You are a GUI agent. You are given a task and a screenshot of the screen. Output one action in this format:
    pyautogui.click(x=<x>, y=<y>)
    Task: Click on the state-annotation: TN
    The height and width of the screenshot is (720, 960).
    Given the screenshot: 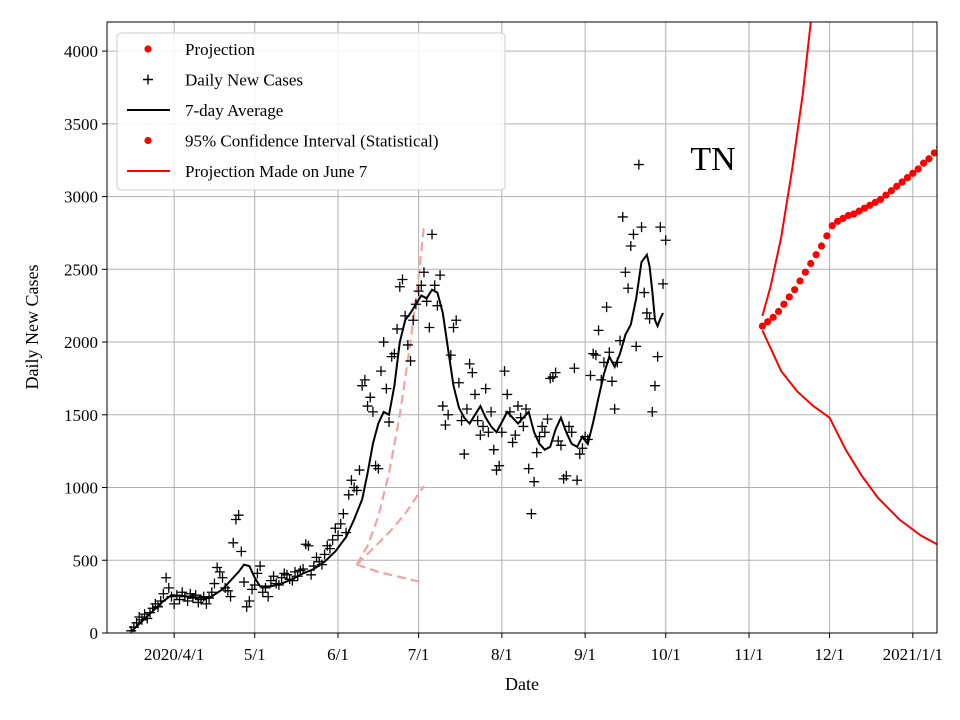 What is the action you would take?
    pyautogui.click(x=712, y=159)
    